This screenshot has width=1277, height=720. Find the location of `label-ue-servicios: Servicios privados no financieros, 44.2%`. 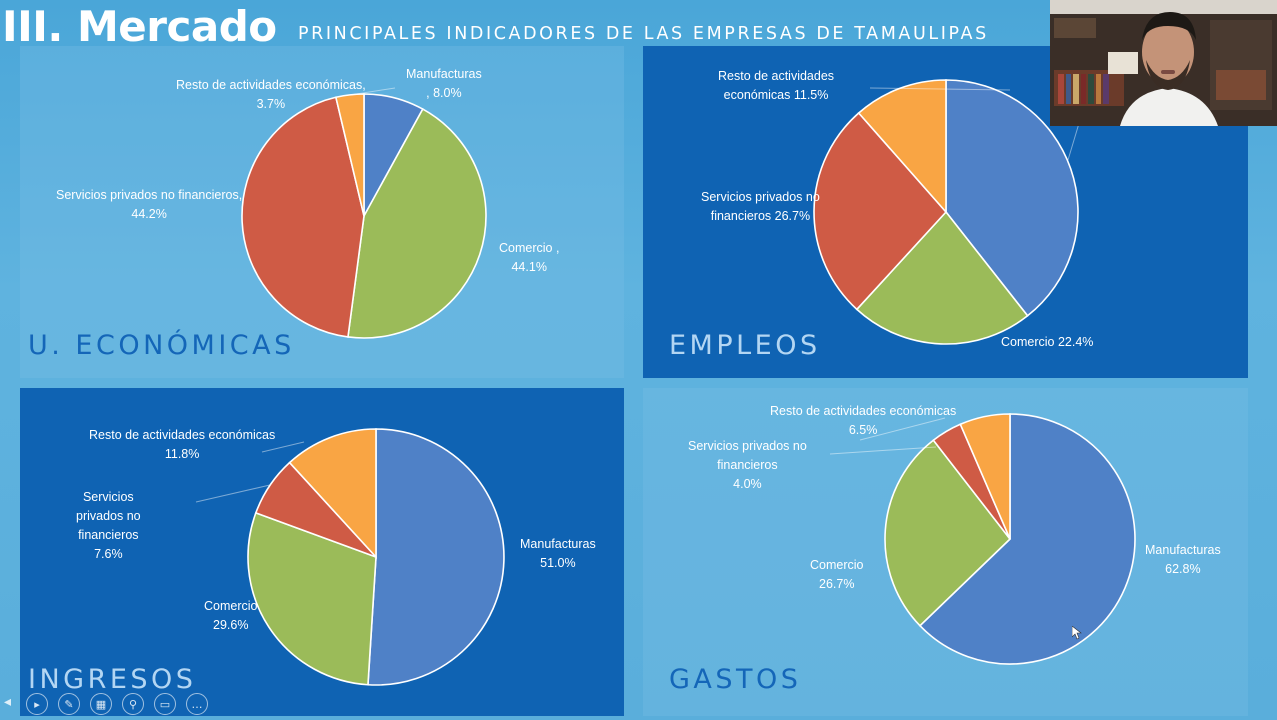

label-ue-servicios: Servicios privados no financieros, 44.2% is located at coordinates (149, 205).